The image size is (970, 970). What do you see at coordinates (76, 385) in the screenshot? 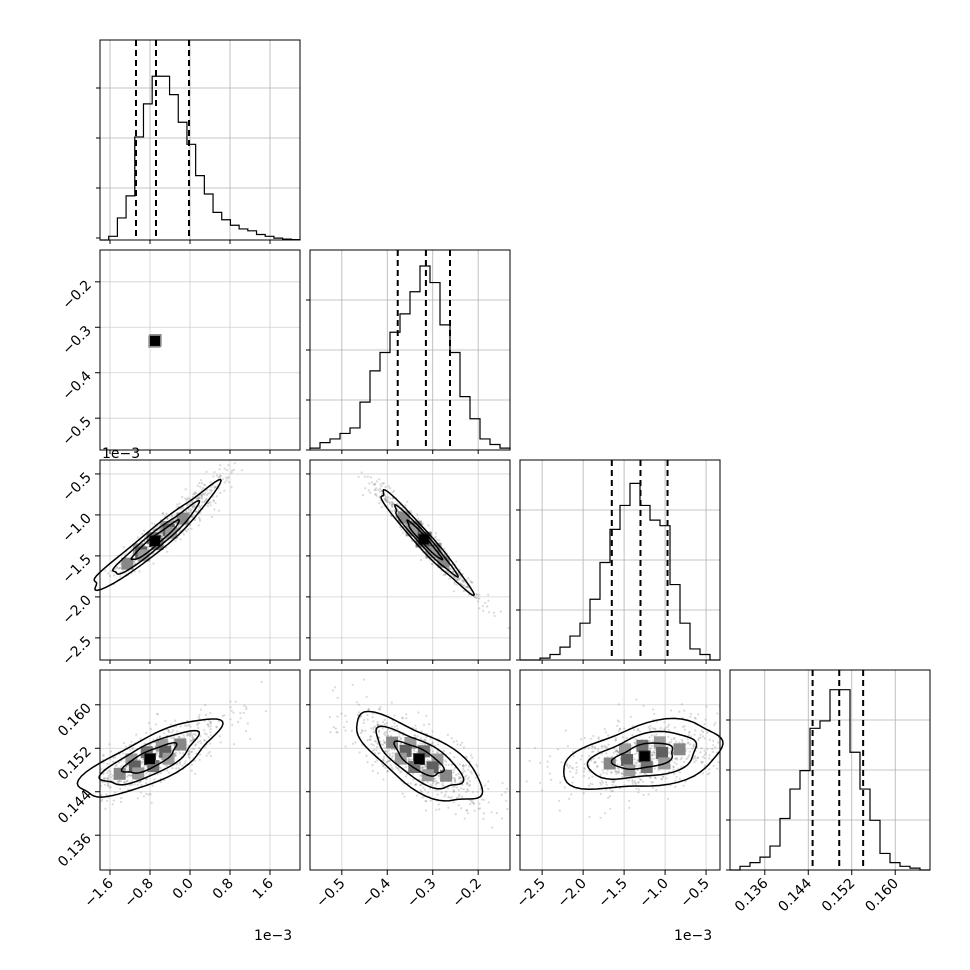
I see `y-tick-label: −0.4` at bounding box center [76, 385].